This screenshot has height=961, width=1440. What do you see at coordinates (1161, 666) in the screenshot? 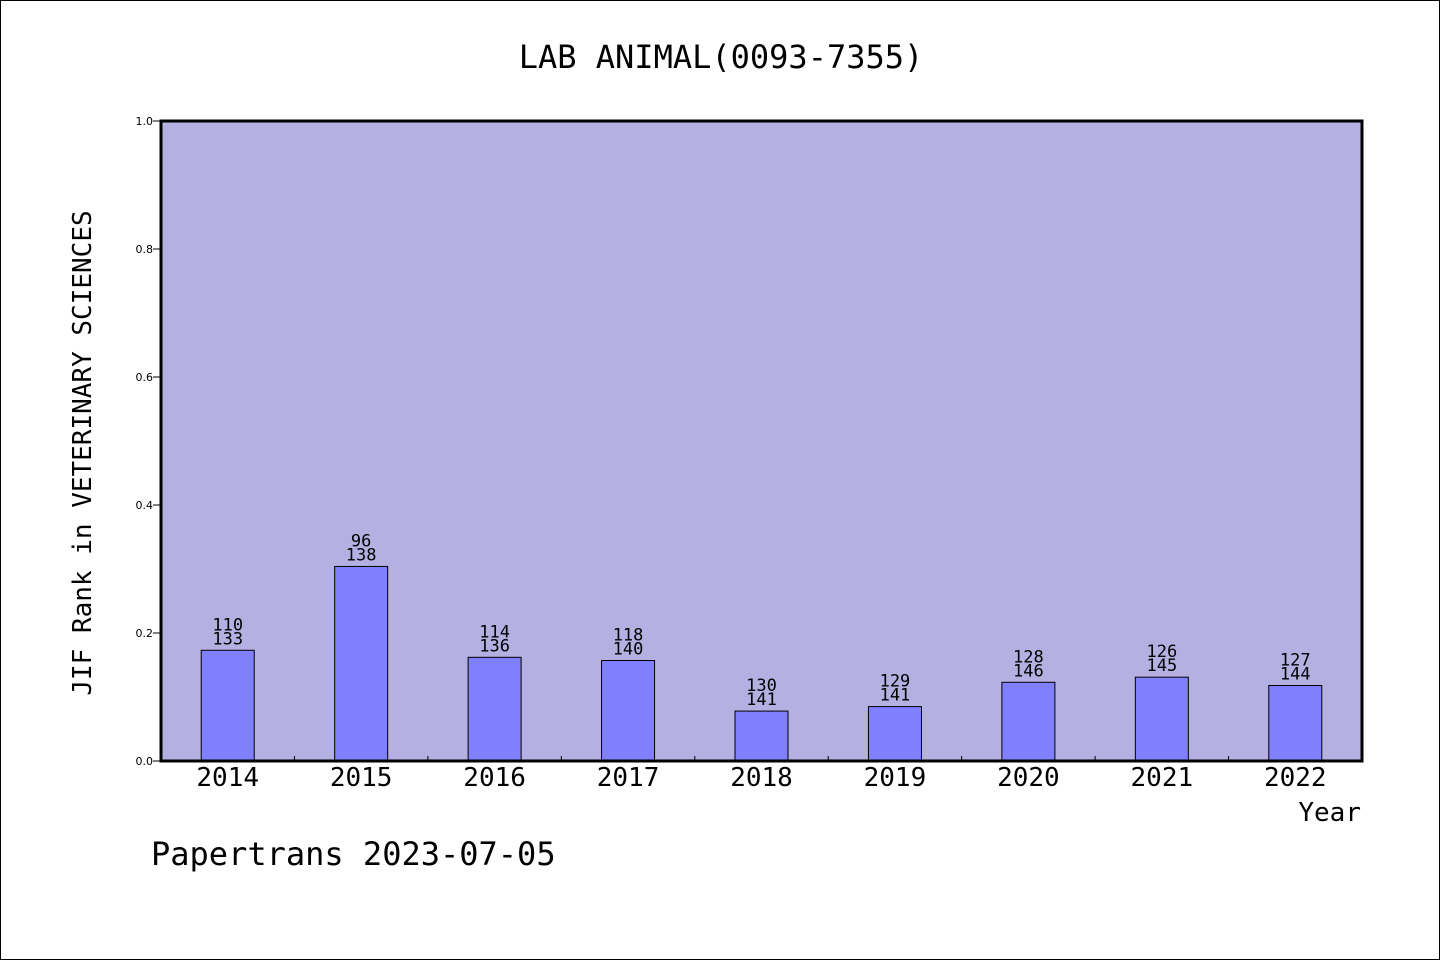
I see `bar-total-label-2021: 145` at bounding box center [1161, 666].